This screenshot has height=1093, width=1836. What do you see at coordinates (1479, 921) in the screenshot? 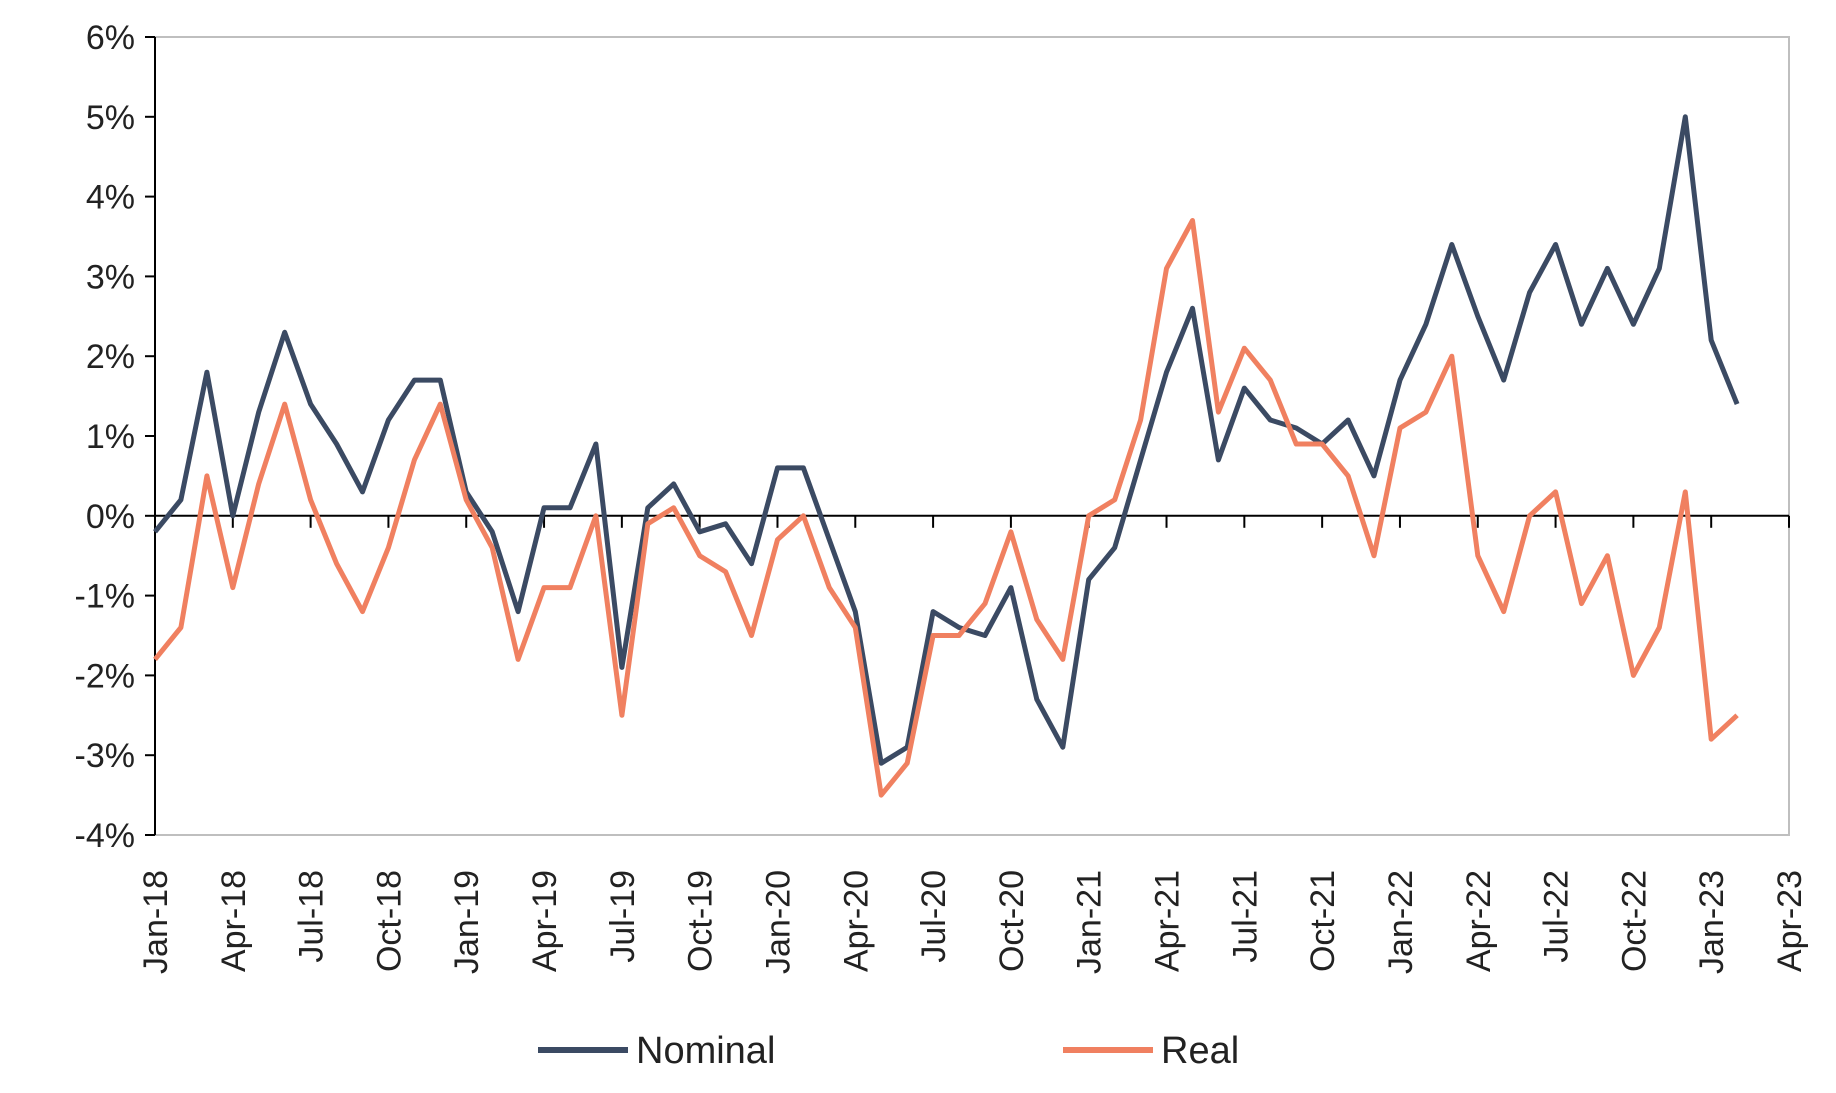
I see `x-tick-label: Apr-22` at bounding box center [1479, 921].